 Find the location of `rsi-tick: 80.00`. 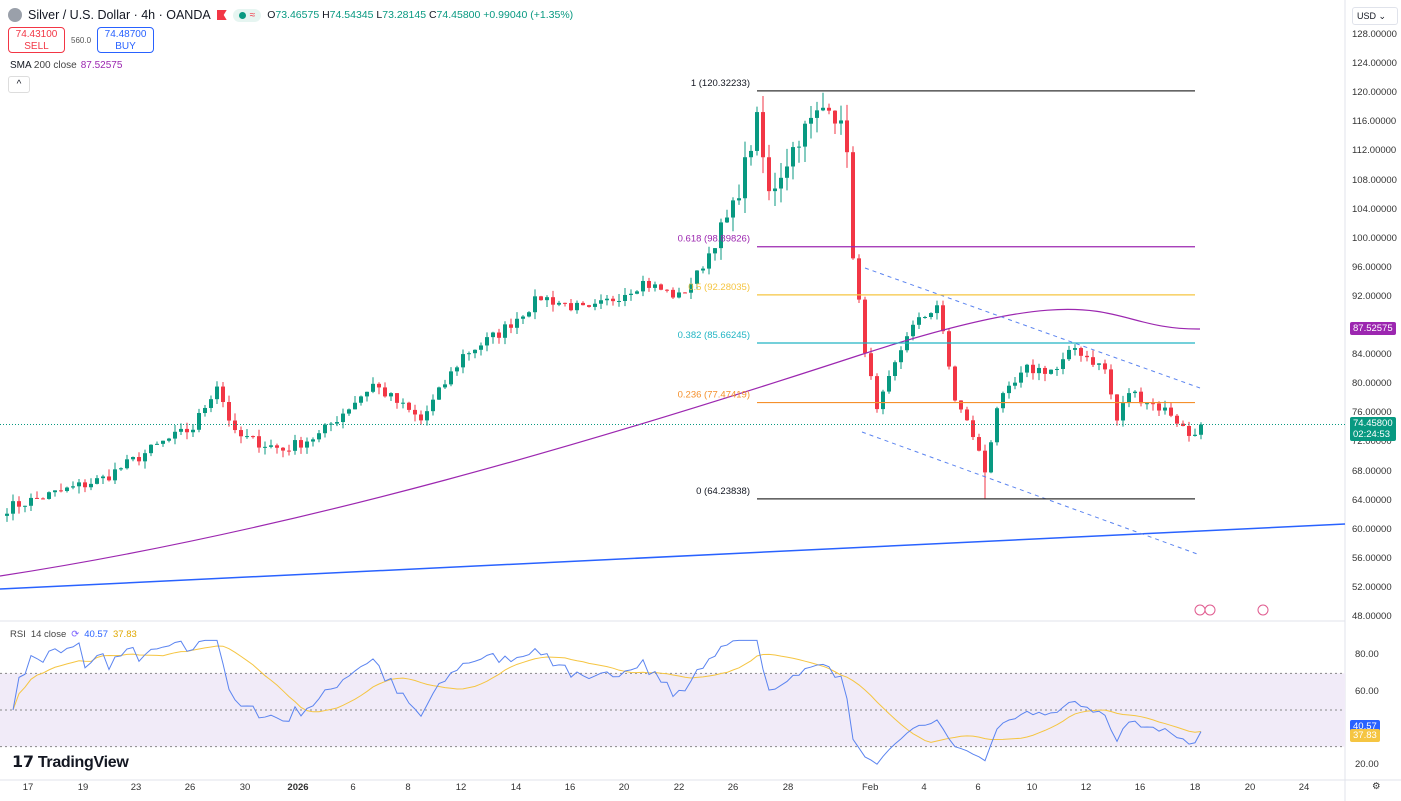

rsi-tick: 80.00 is located at coordinates (1367, 654).